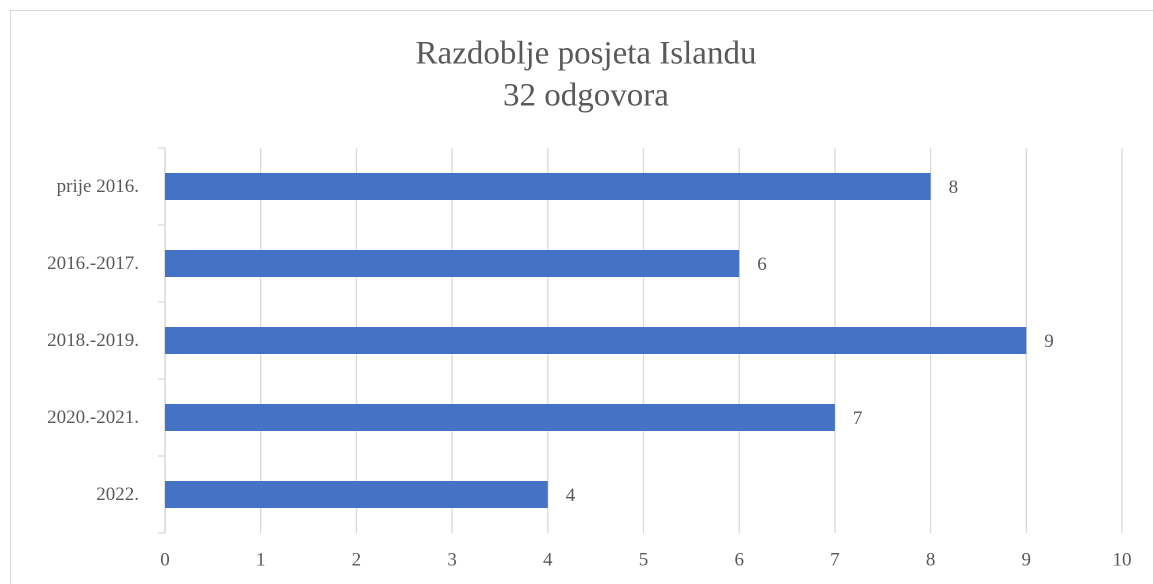  Describe the element at coordinates (261, 559) in the screenshot. I see `x-tick-label: 1` at that location.